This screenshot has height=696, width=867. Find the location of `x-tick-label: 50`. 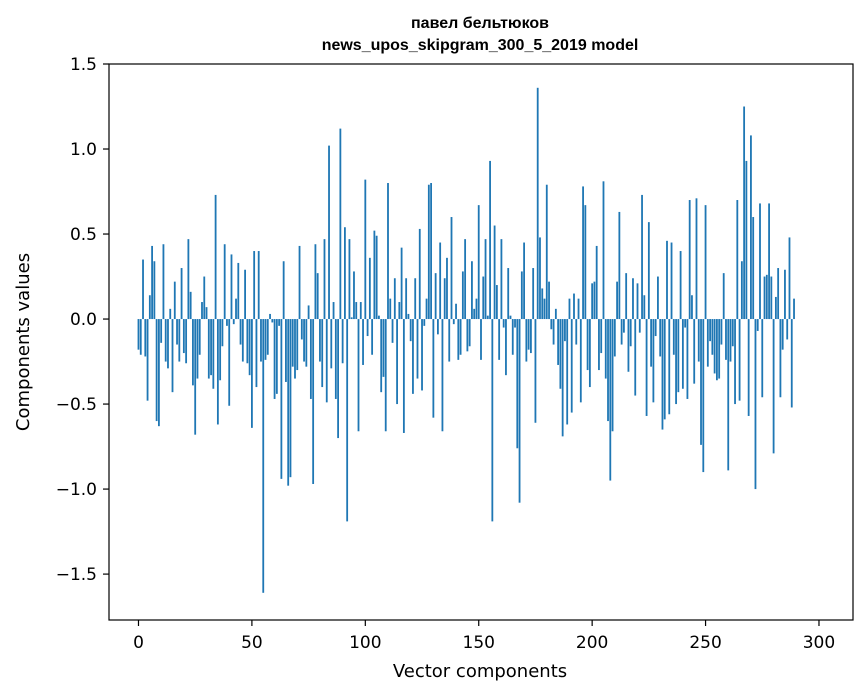

x-tick-label: 50 is located at coordinates (252, 643).